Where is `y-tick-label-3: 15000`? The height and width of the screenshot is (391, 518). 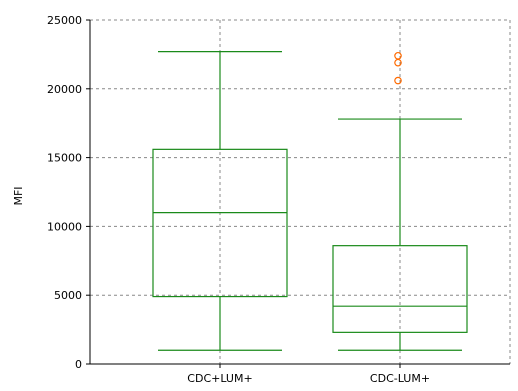
y-tick-label-3: 15000 is located at coordinates (64, 158).